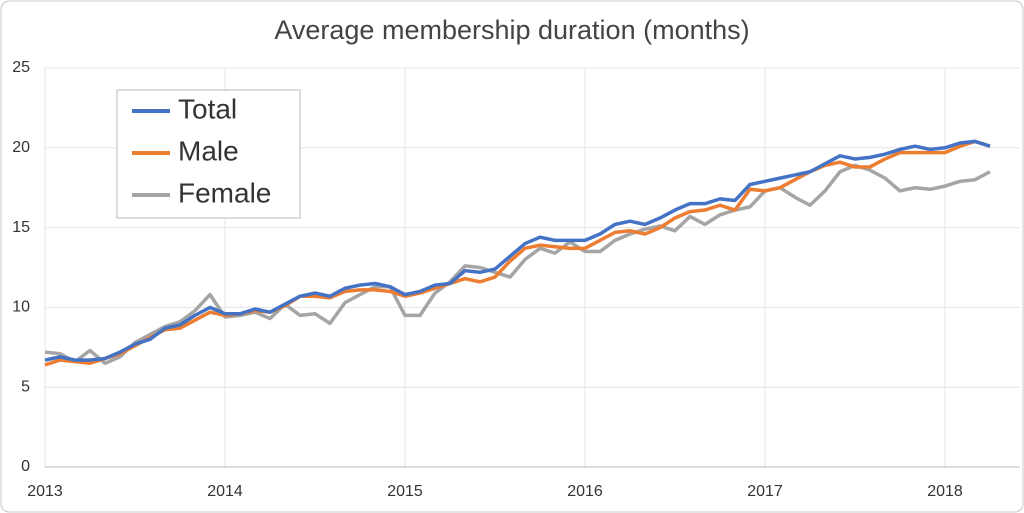 Image resolution: width=1024 pixels, height=513 pixels. I want to click on y-tick-label: 5, so click(25, 386).